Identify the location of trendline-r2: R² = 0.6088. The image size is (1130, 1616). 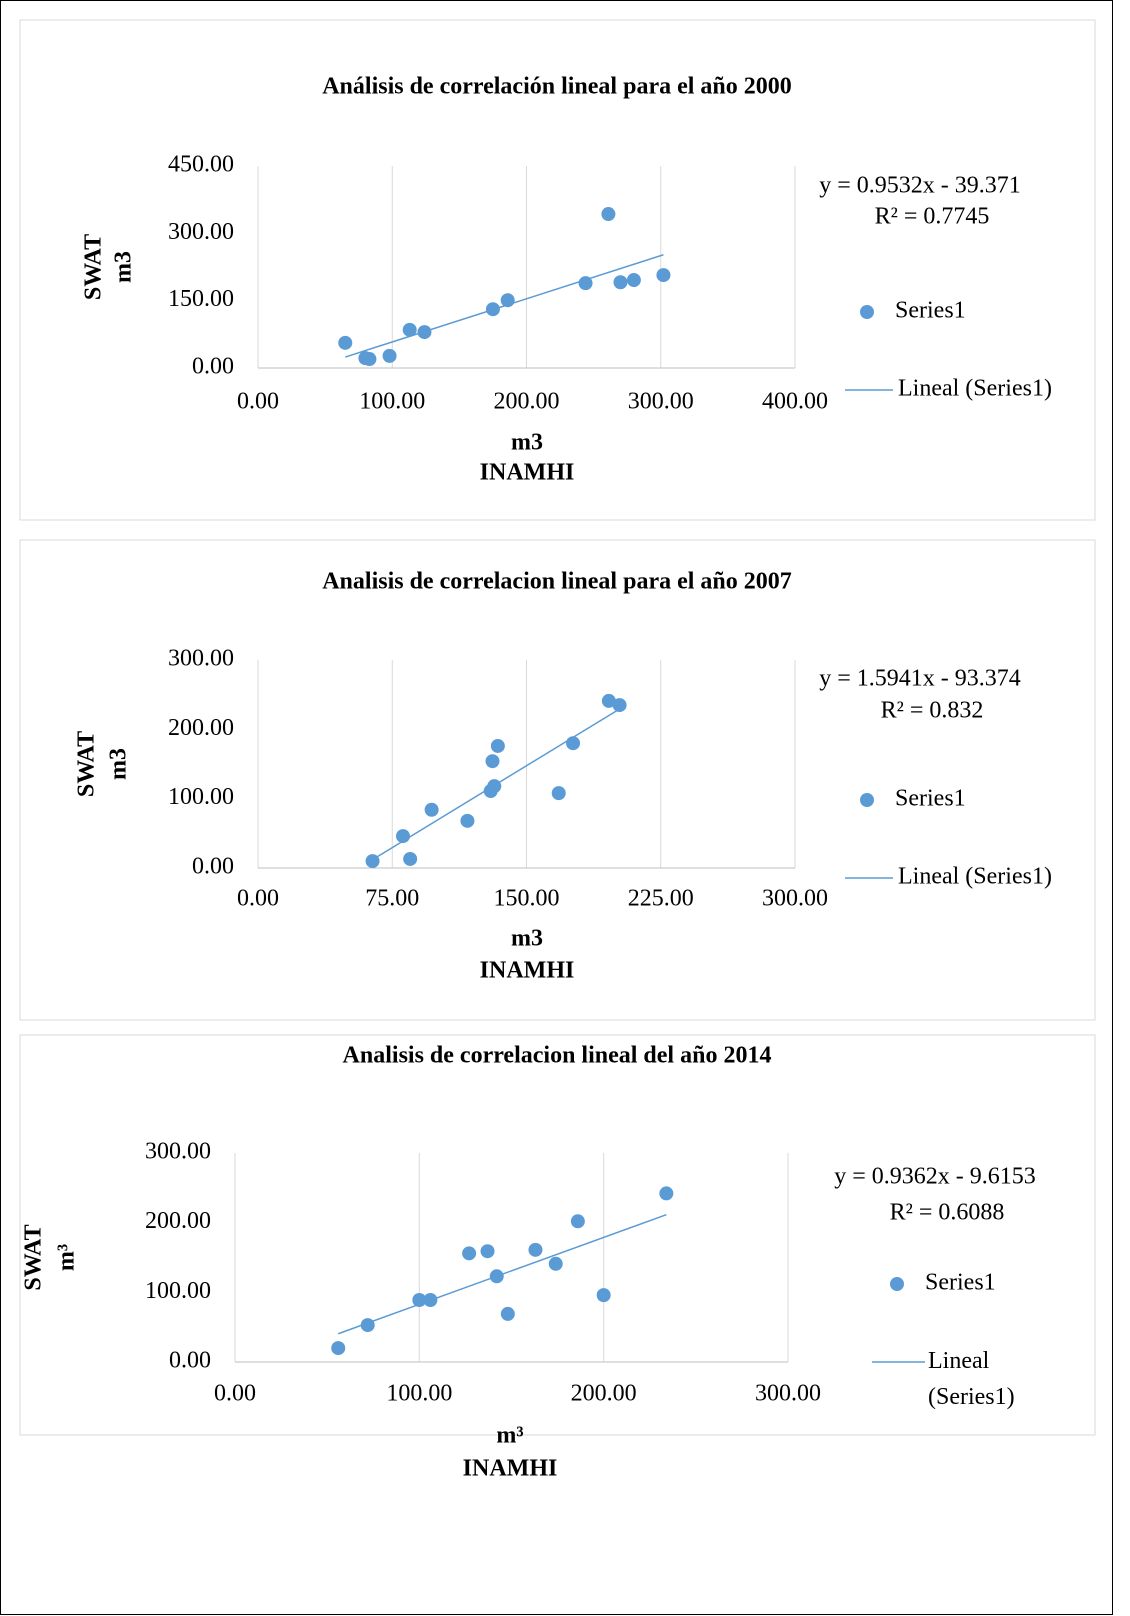
(947, 1213).